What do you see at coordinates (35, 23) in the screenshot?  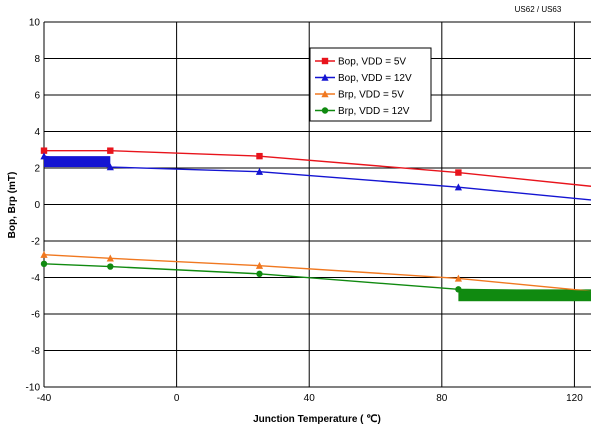 I see `y-tick-label: 10` at bounding box center [35, 23].